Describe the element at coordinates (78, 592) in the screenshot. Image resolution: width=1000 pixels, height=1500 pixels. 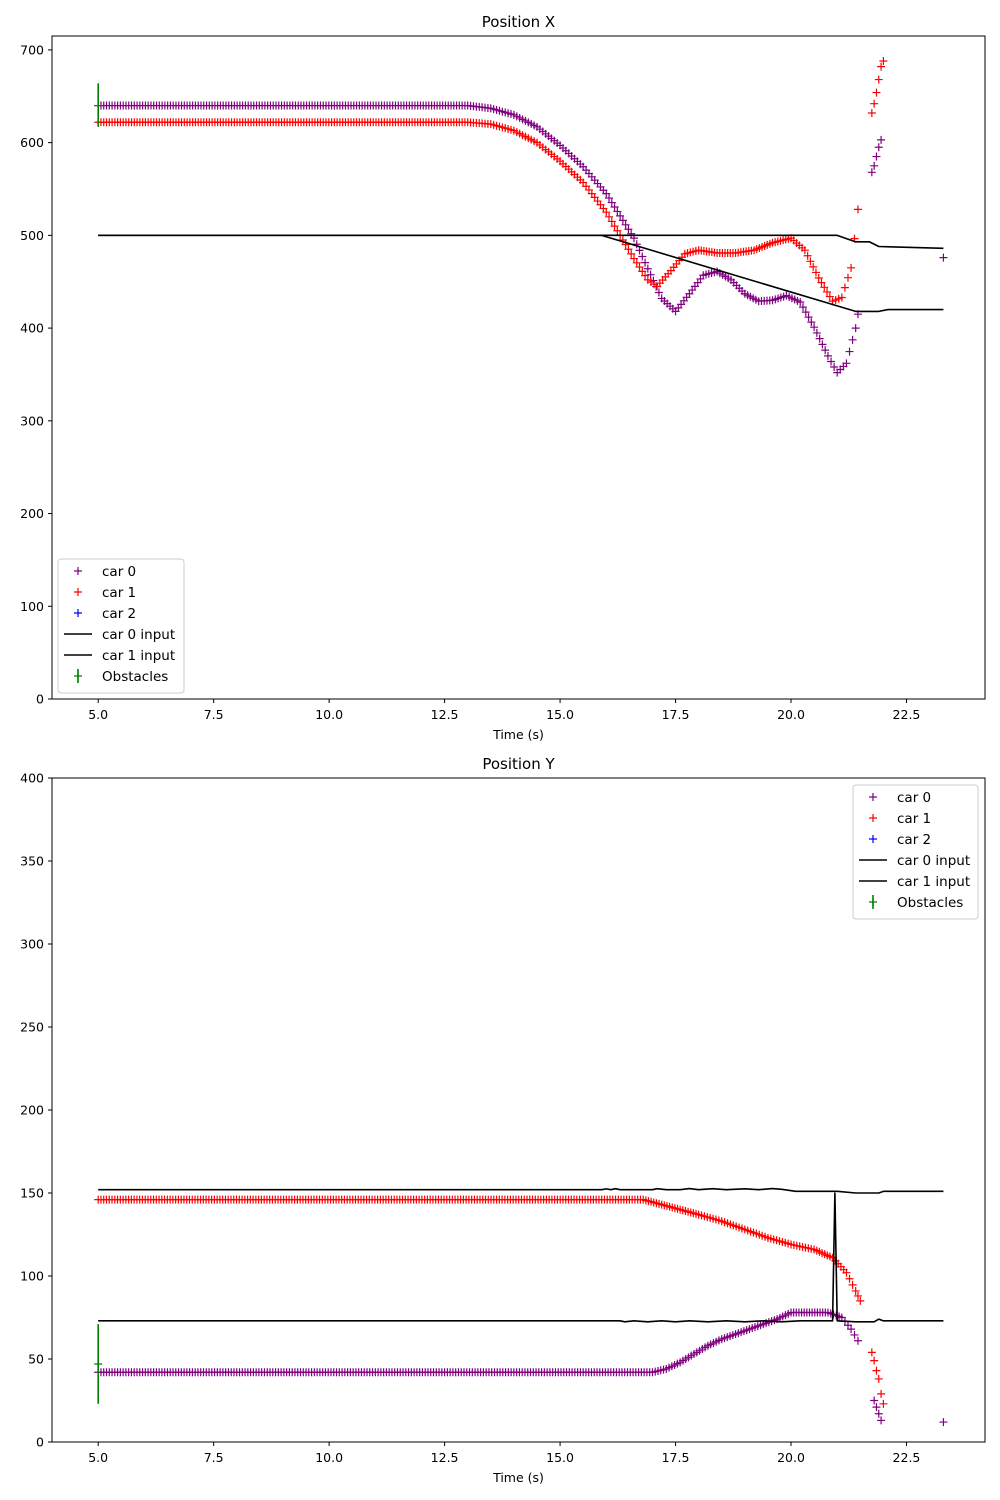
I see `legend-car-1-swatch` at that location.